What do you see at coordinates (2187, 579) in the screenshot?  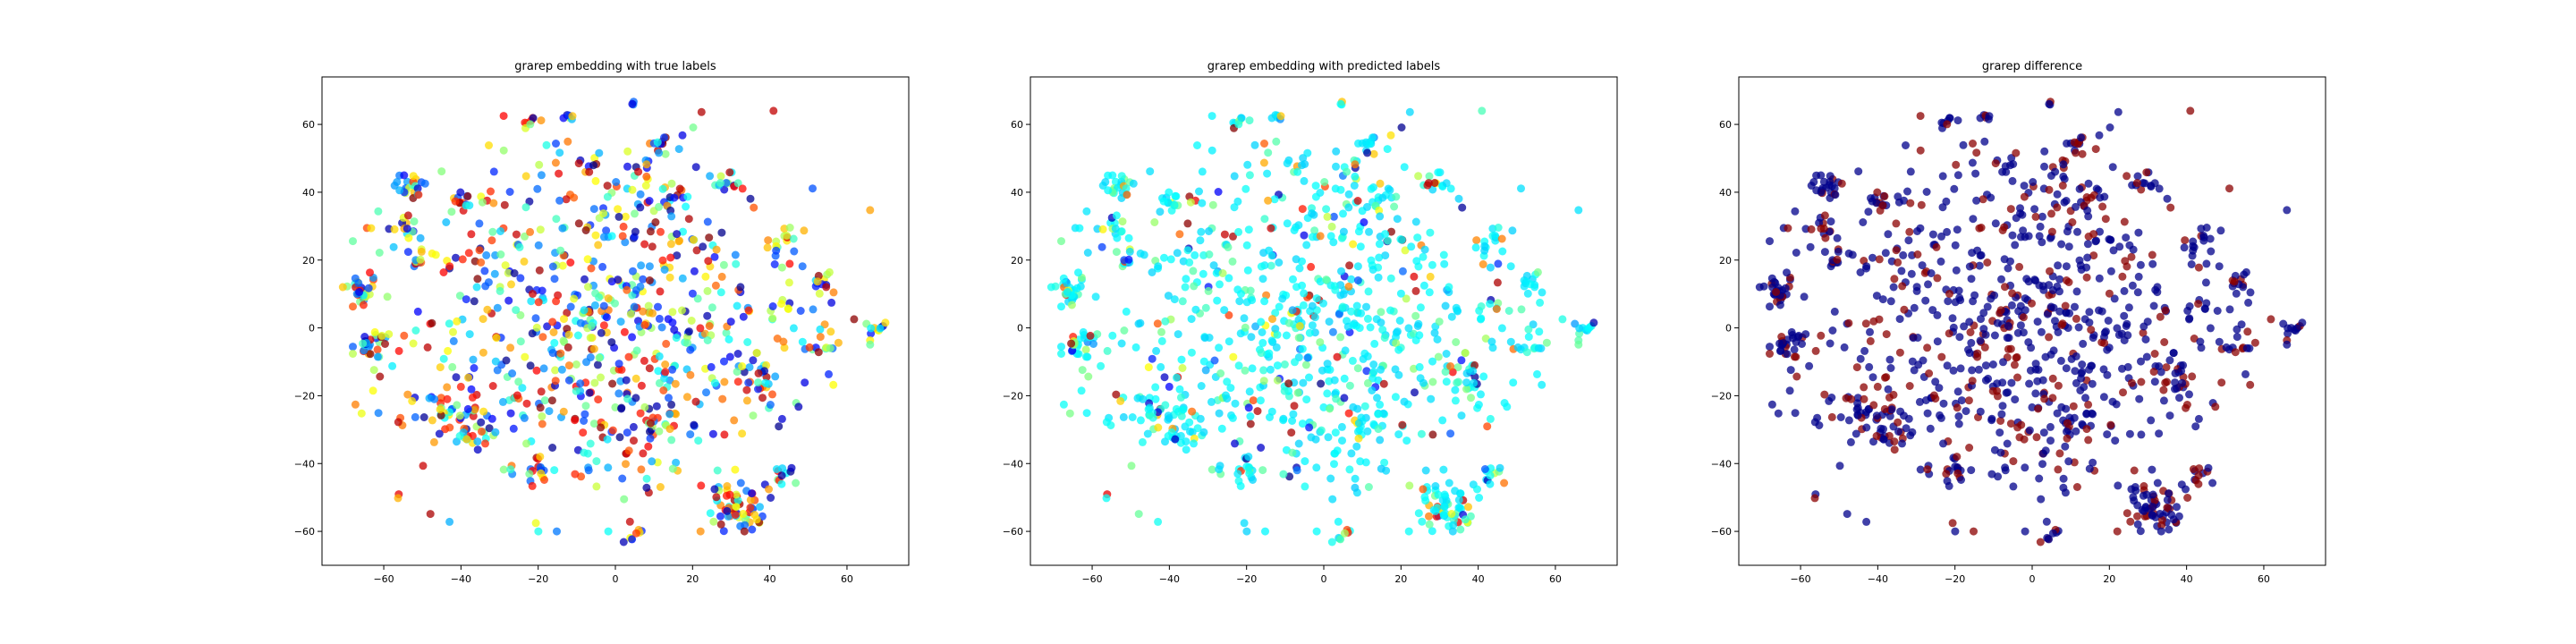 I see `x-tick-label: 40` at bounding box center [2187, 579].